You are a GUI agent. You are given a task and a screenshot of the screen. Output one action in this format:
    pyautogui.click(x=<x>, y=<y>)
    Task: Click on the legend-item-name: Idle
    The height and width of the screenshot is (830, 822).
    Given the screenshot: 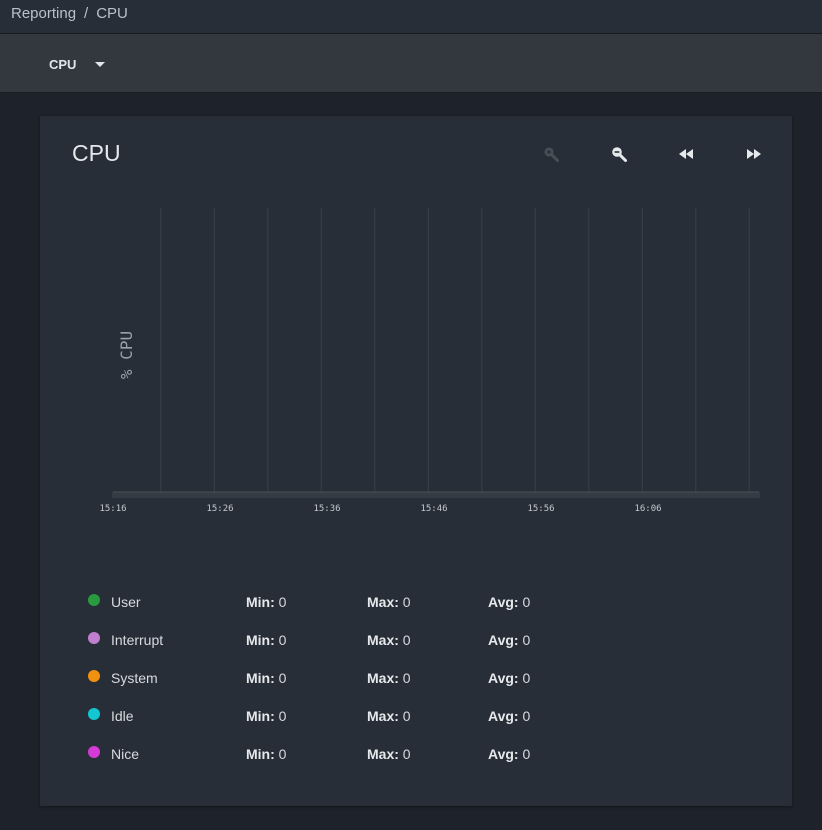 What is the action you would take?
    pyautogui.click(x=122, y=716)
    